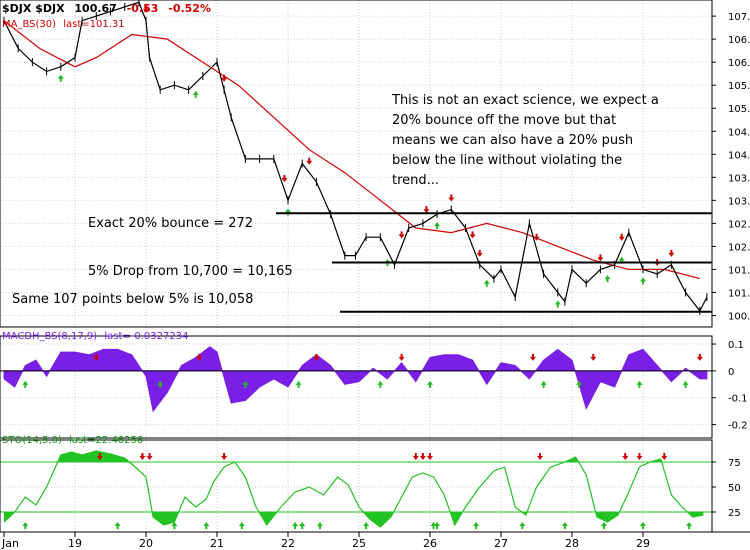 Image resolution: width=750 pixels, height=550 pixels. What do you see at coordinates (63, 24) in the screenshot?
I see `svg-text: MA_BS(30) last=101.31` at bounding box center [63, 24].